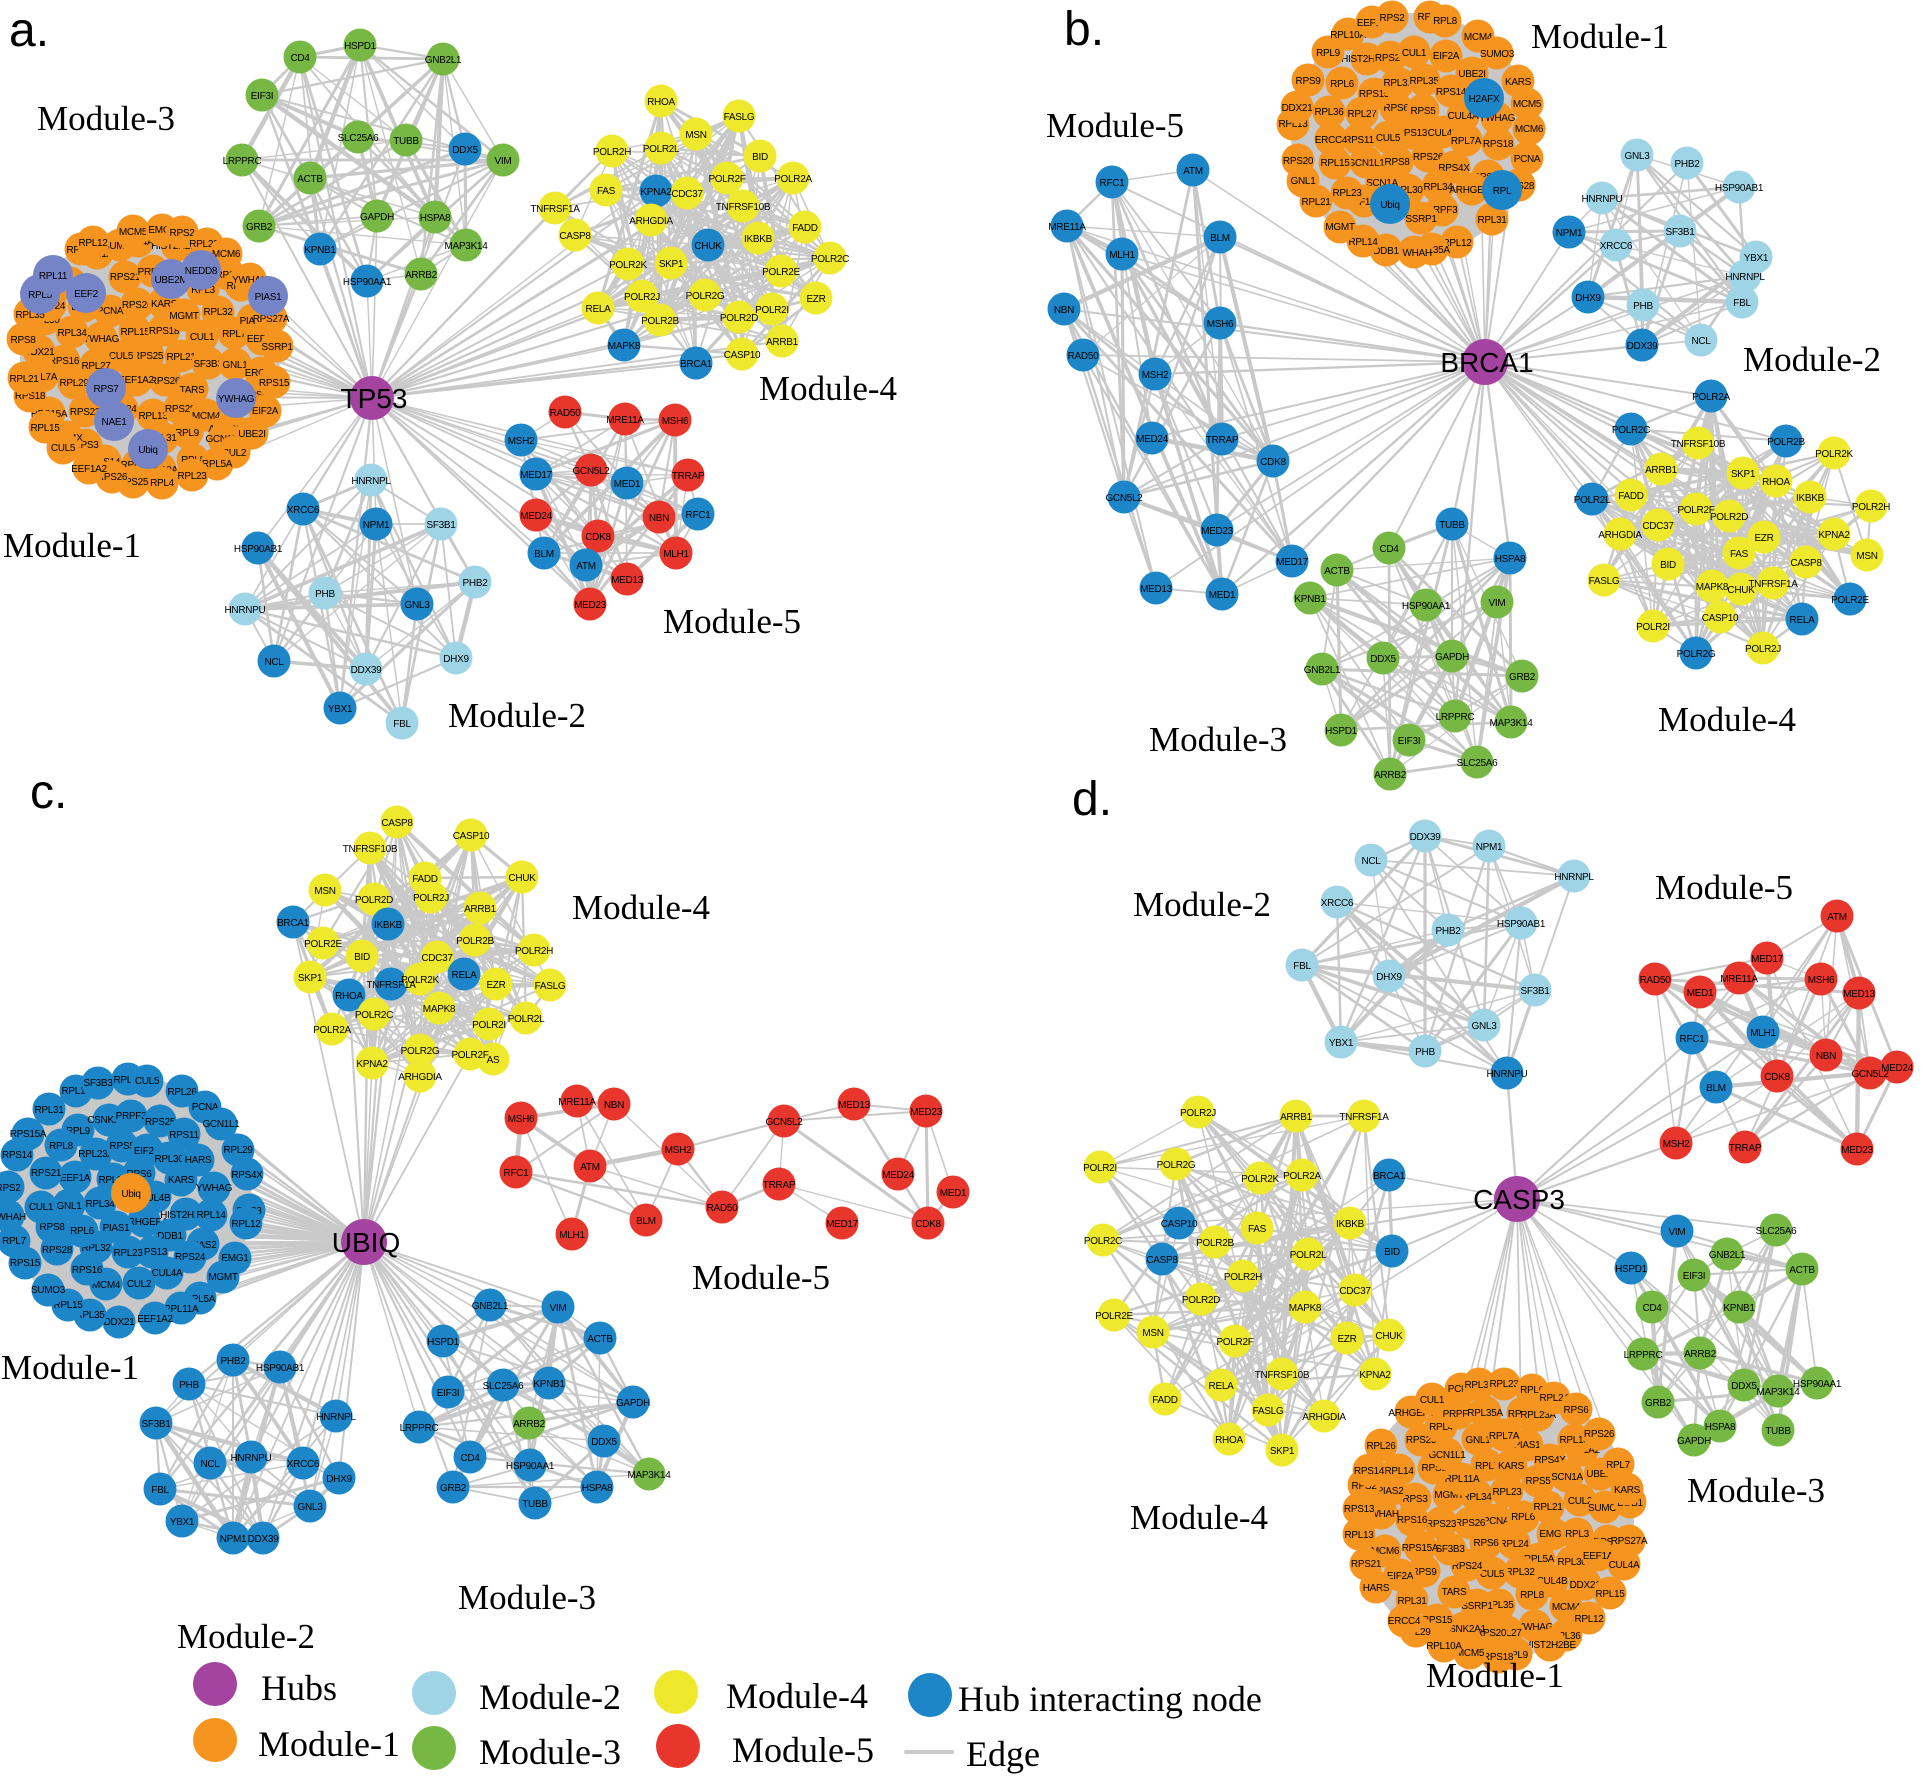 The width and height of the screenshot is (1923, 1780). Describe the element at coordinates (184, 1135) in the screenshot. I see `svg-text: RPS11` at that location.